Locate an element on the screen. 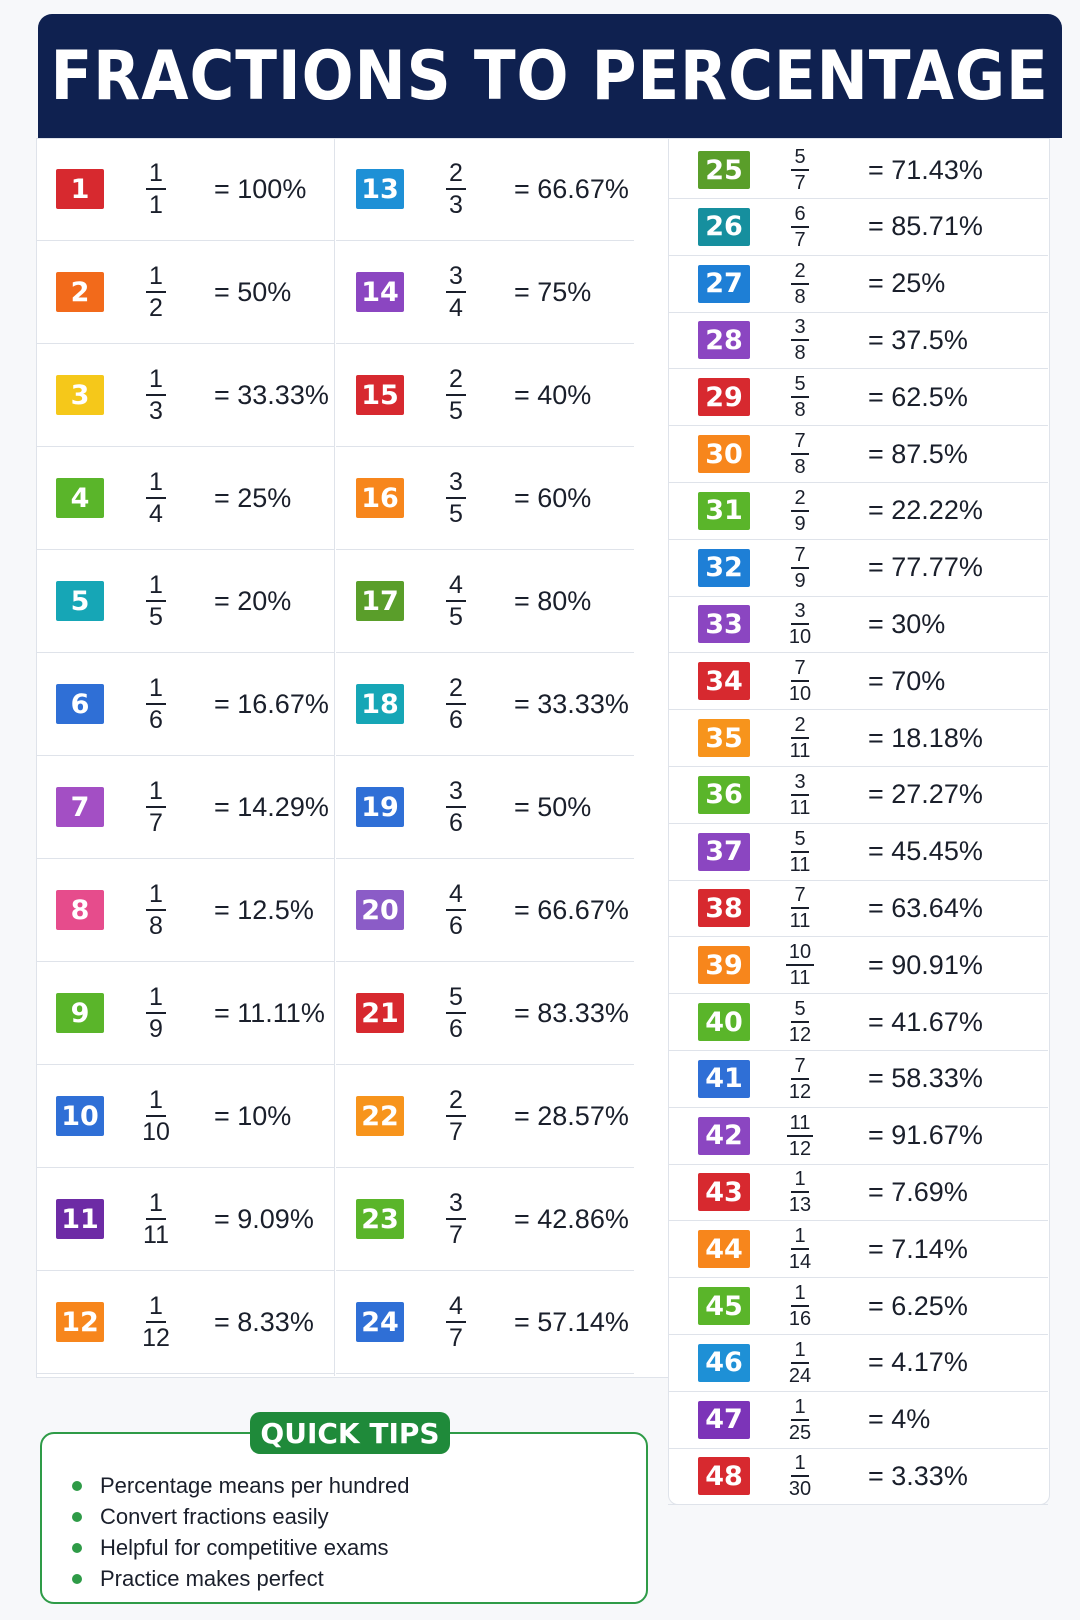 This screenshot has height=1620, width=1080. fraction-row: 44 1 14 = 7.14% is located at coordinates (858, 1250).